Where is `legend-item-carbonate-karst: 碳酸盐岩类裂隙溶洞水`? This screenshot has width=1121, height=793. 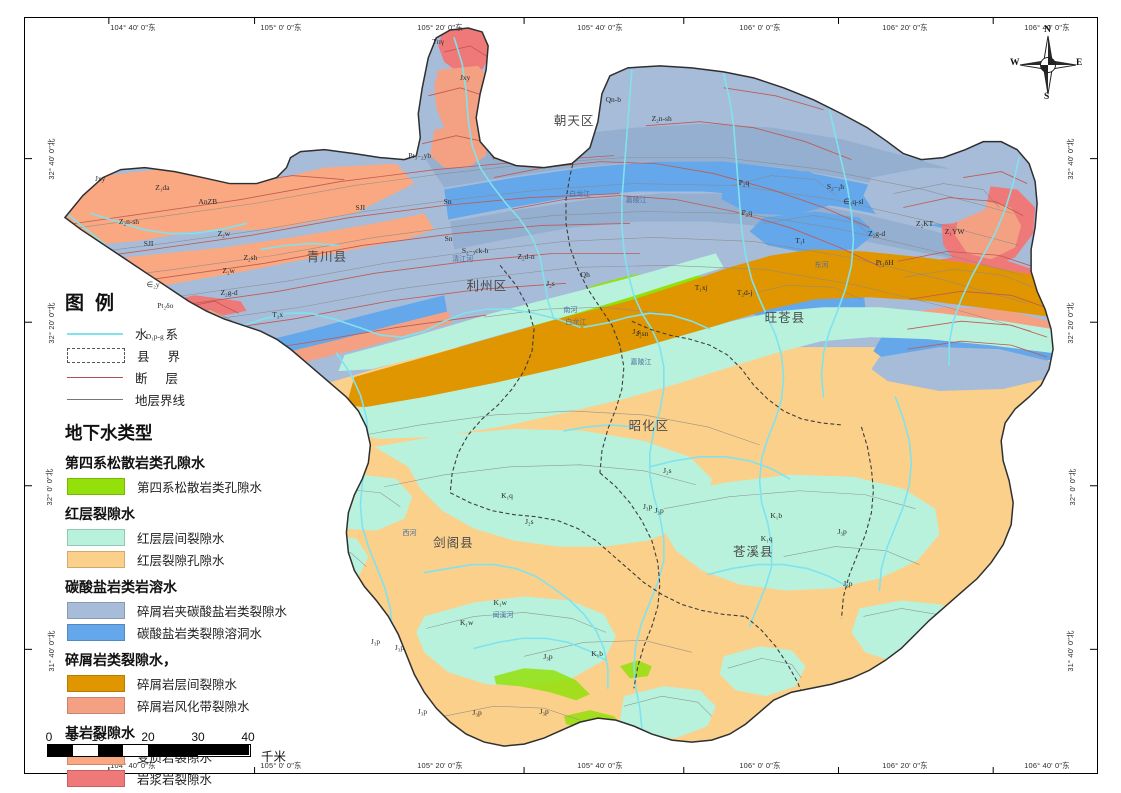 legend-item-carbonate-karst: 碳酸盐岩类裂隙溶洞水 is located at coordinates (181, 632).